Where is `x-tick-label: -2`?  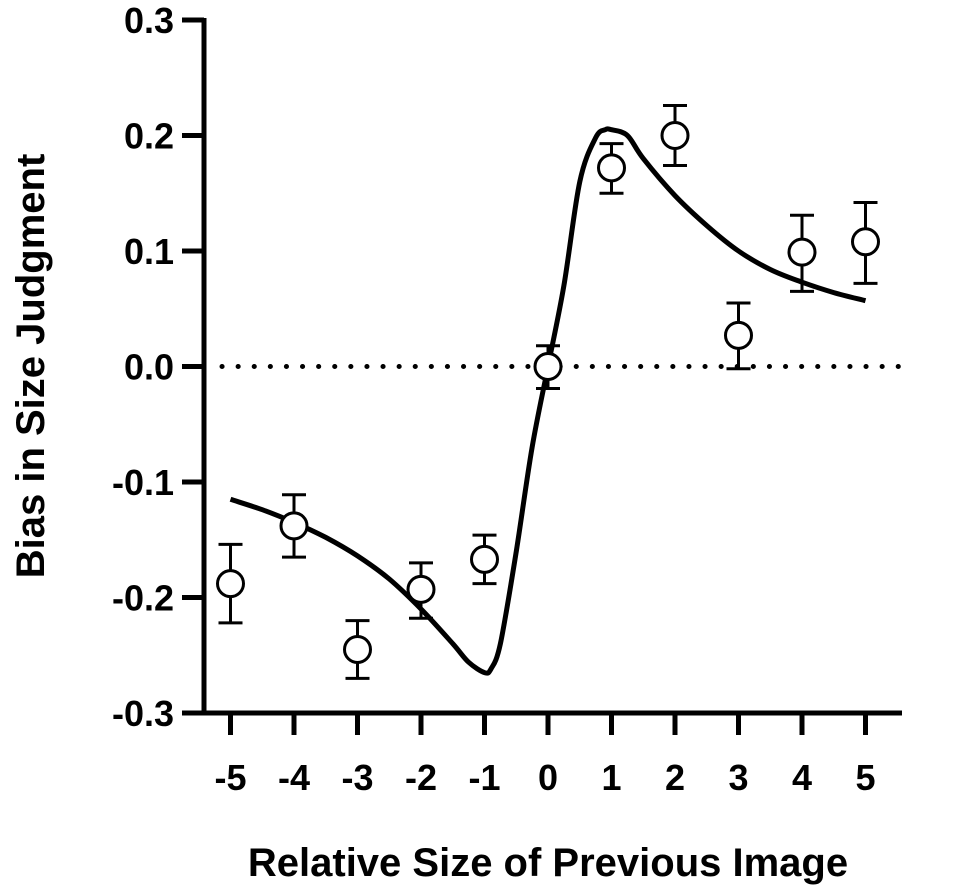 x-tick-label: -2 is located at coordinates (421, 777).